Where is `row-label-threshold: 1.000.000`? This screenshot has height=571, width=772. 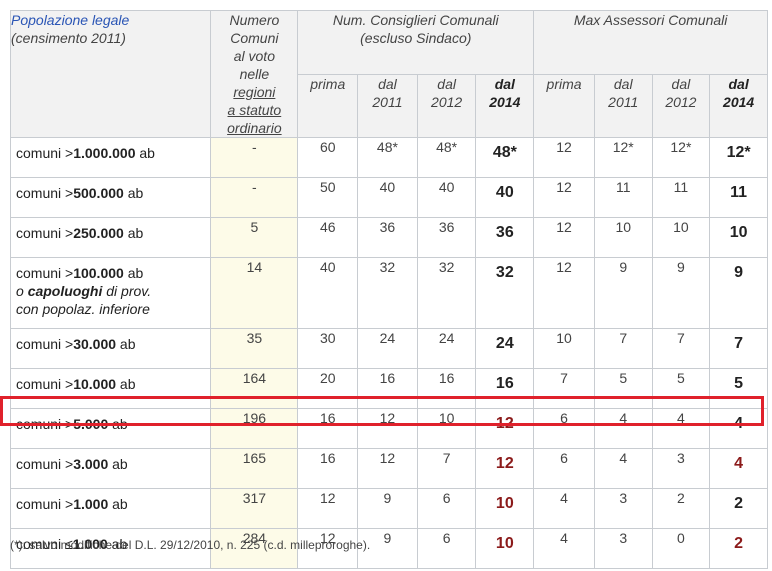 row-label-threshold: 1.000.000 is located at coordinates (104, 153).